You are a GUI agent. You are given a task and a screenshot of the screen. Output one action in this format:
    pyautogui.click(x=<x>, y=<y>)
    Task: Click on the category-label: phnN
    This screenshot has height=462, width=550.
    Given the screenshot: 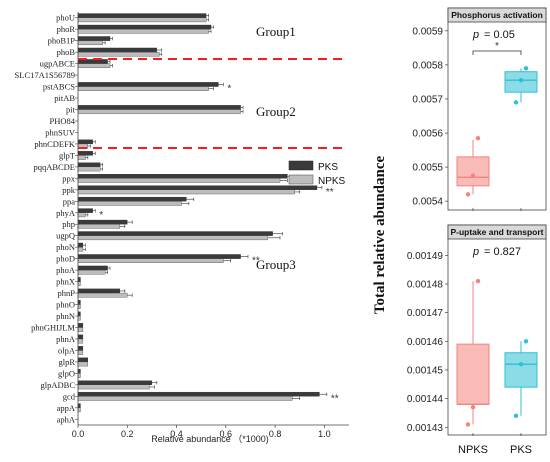 What is the action you would take?
    pyautogui.click(x=65, y=316)
    